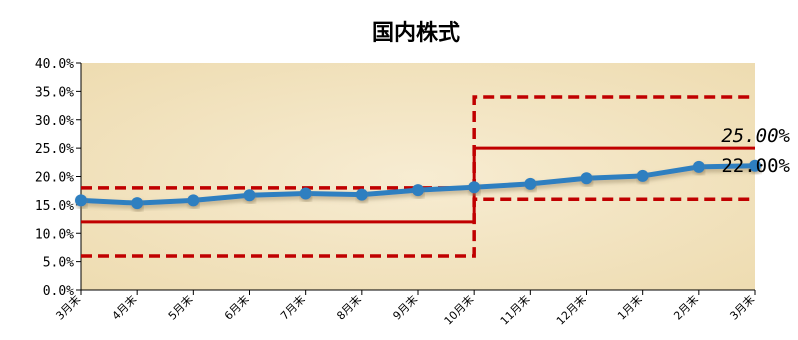 The width and height of the screenshot is (798, 340). I want to click on x-tick-label: 8月末, so click(349, 307).